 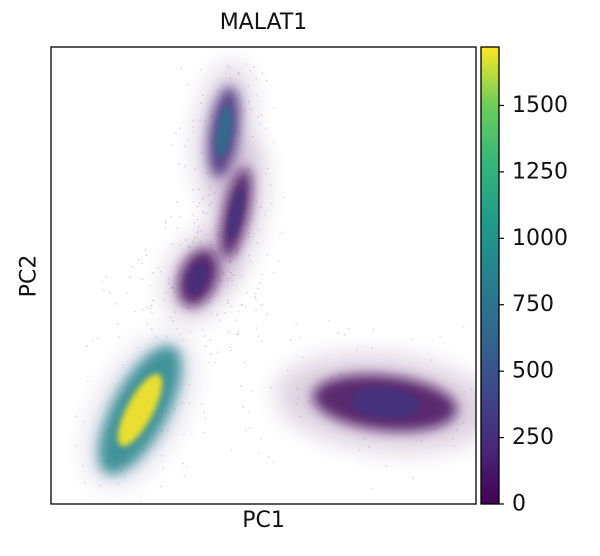 What do you see at coordinates (533, 371) in the screenshot?
I see `colorbar-tick-label: 500` at bounding box center [533, 371].